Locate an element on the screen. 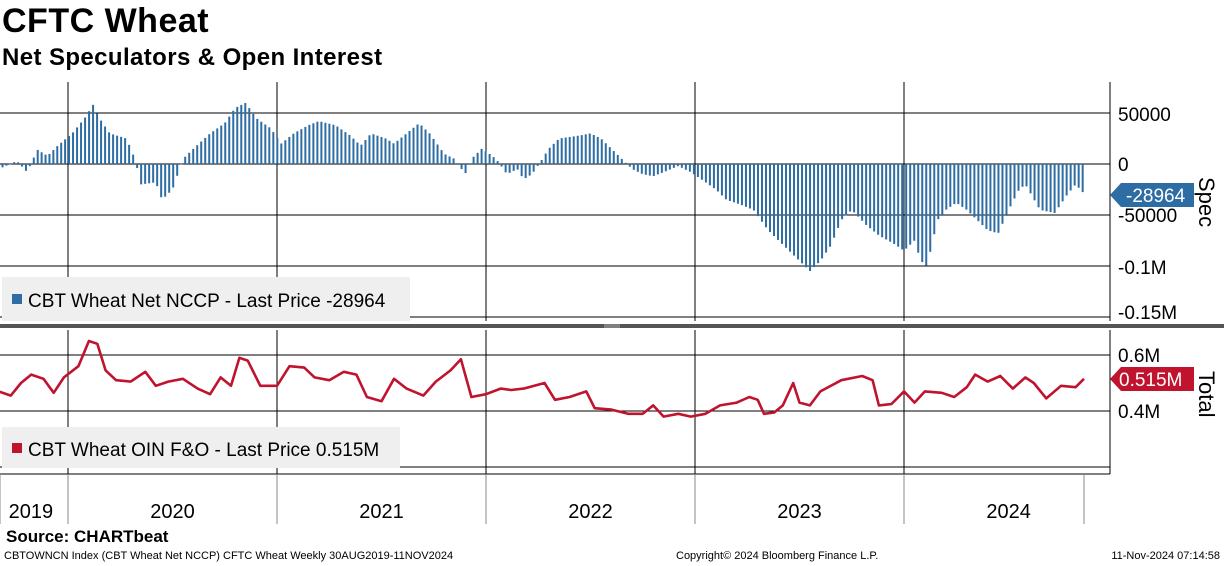 The width and height of the screenshot is (1224, 566). chart-title: CFTC Wheat is located at coordinates (106, 21).